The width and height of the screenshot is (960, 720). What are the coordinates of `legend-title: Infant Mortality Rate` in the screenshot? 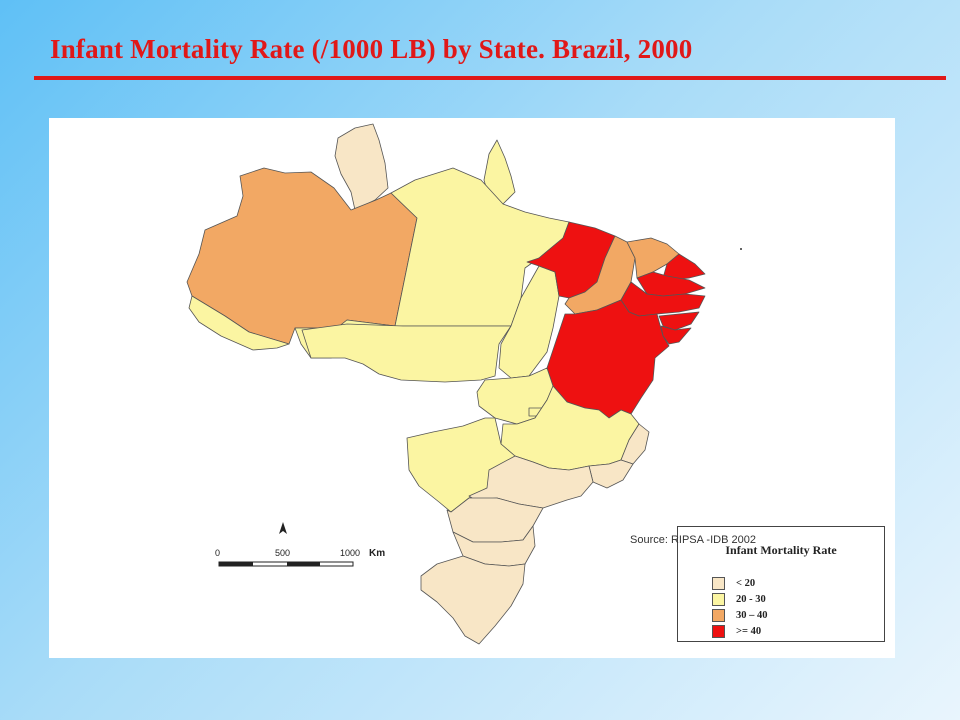 It's located at (781, 550).